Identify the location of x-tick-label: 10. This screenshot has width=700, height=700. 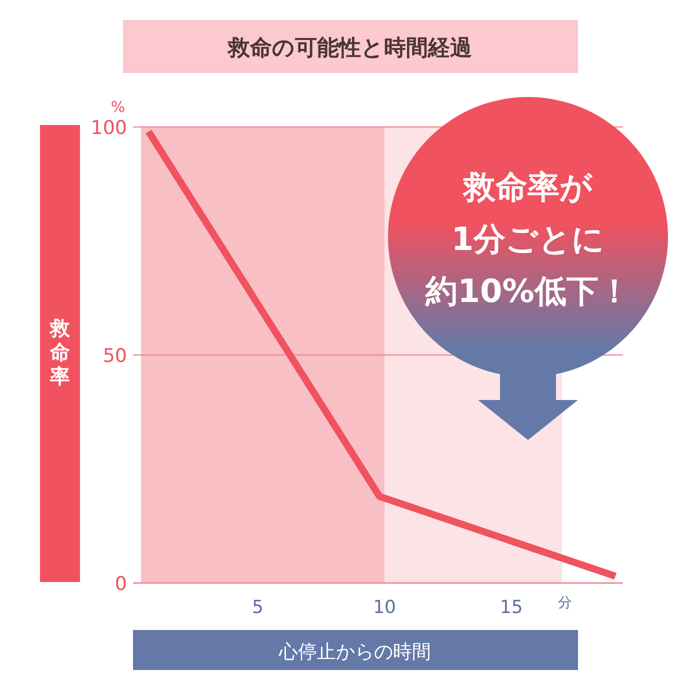
(384, 607).